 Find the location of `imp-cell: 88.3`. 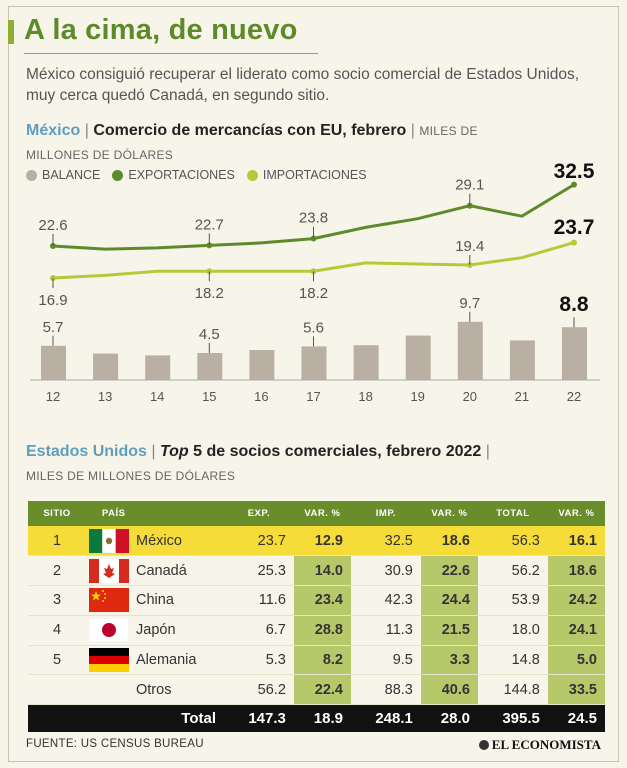

imp-cell: 88.3 is located at coordinates (385, 690).